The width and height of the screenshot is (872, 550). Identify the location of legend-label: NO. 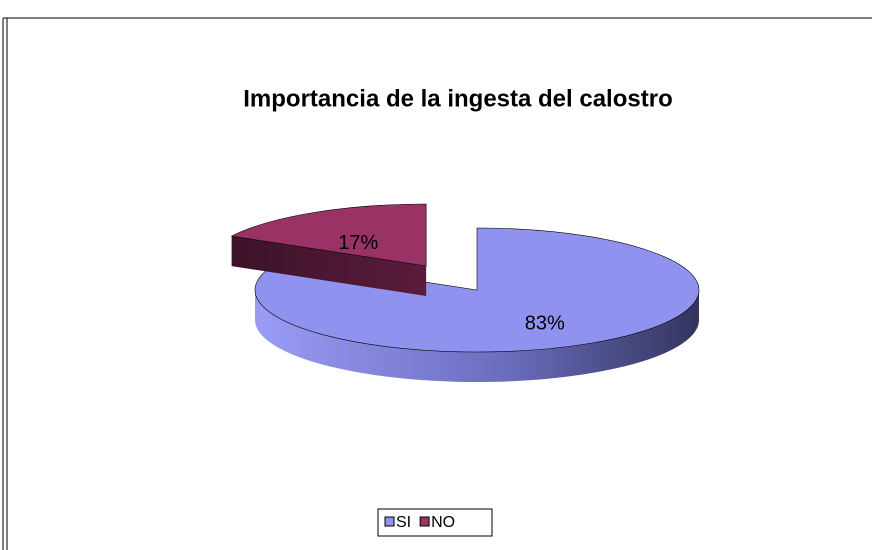
(443, 522).